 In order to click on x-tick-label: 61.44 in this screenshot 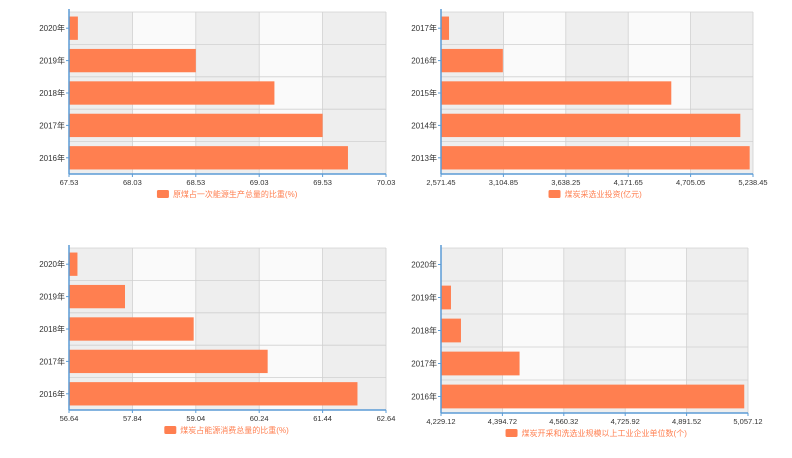, I will do `click(322, 418)`.